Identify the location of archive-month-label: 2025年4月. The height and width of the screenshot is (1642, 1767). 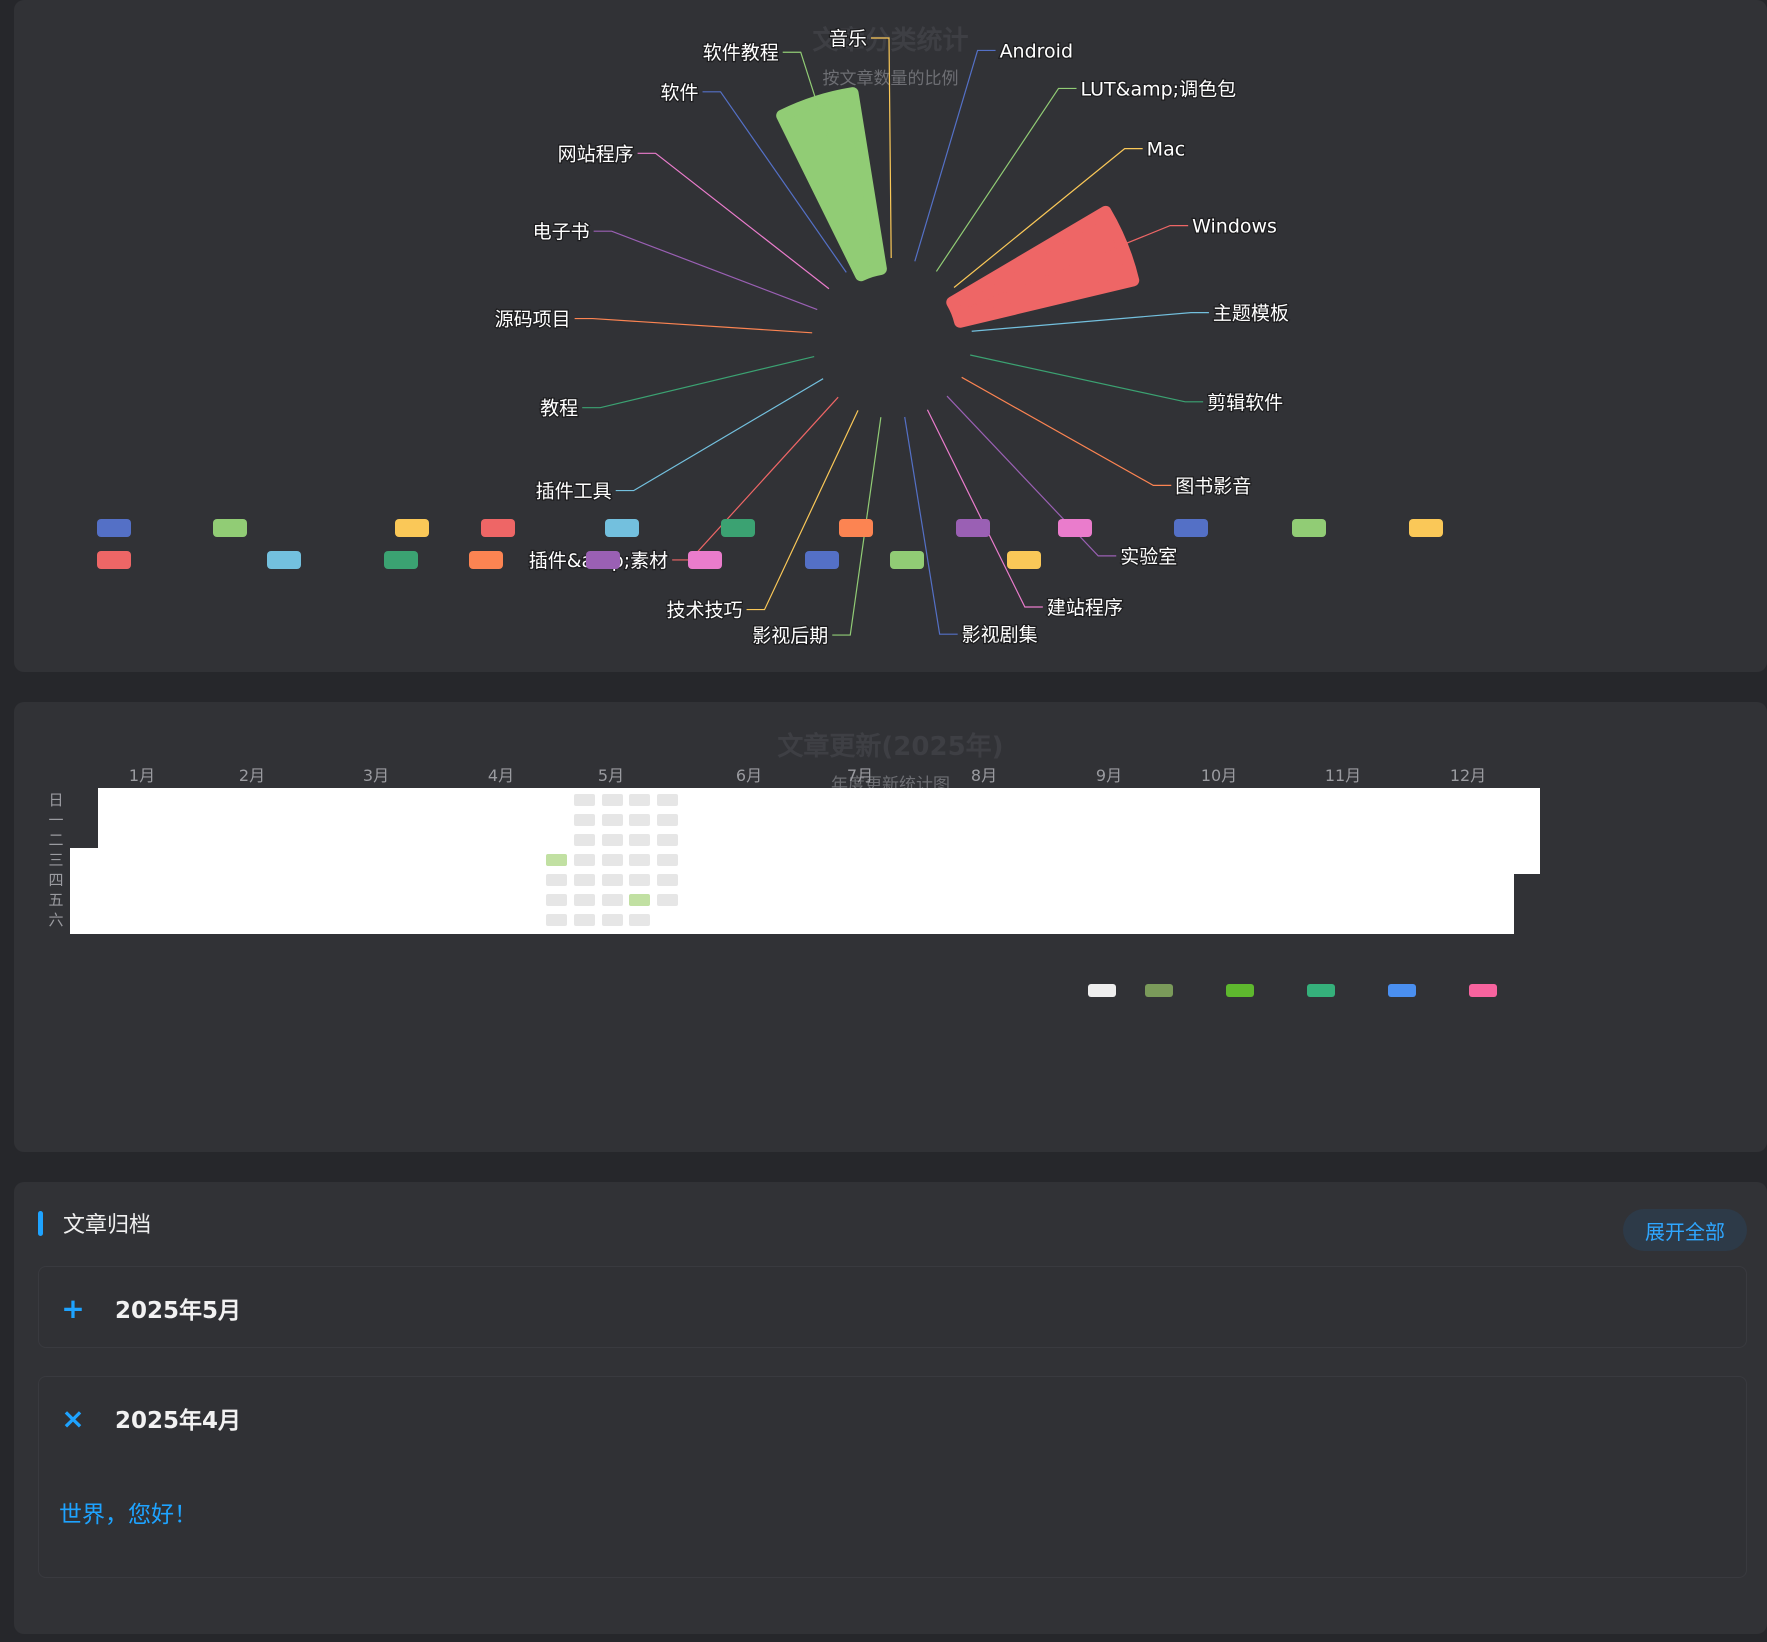
(178, 1421).